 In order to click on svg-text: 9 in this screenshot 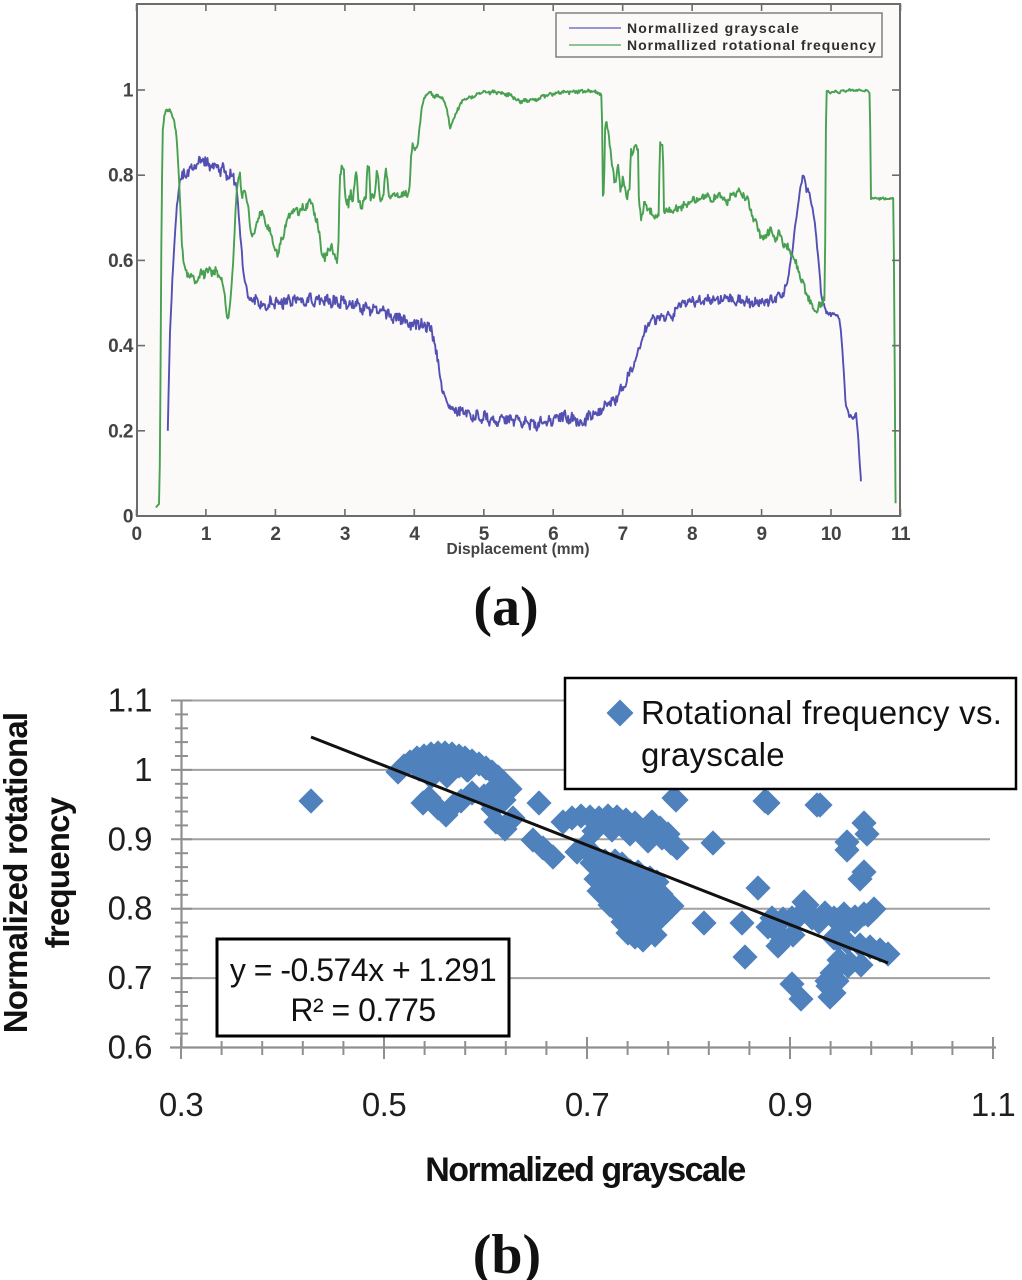, I will do `click(762, 534)`.